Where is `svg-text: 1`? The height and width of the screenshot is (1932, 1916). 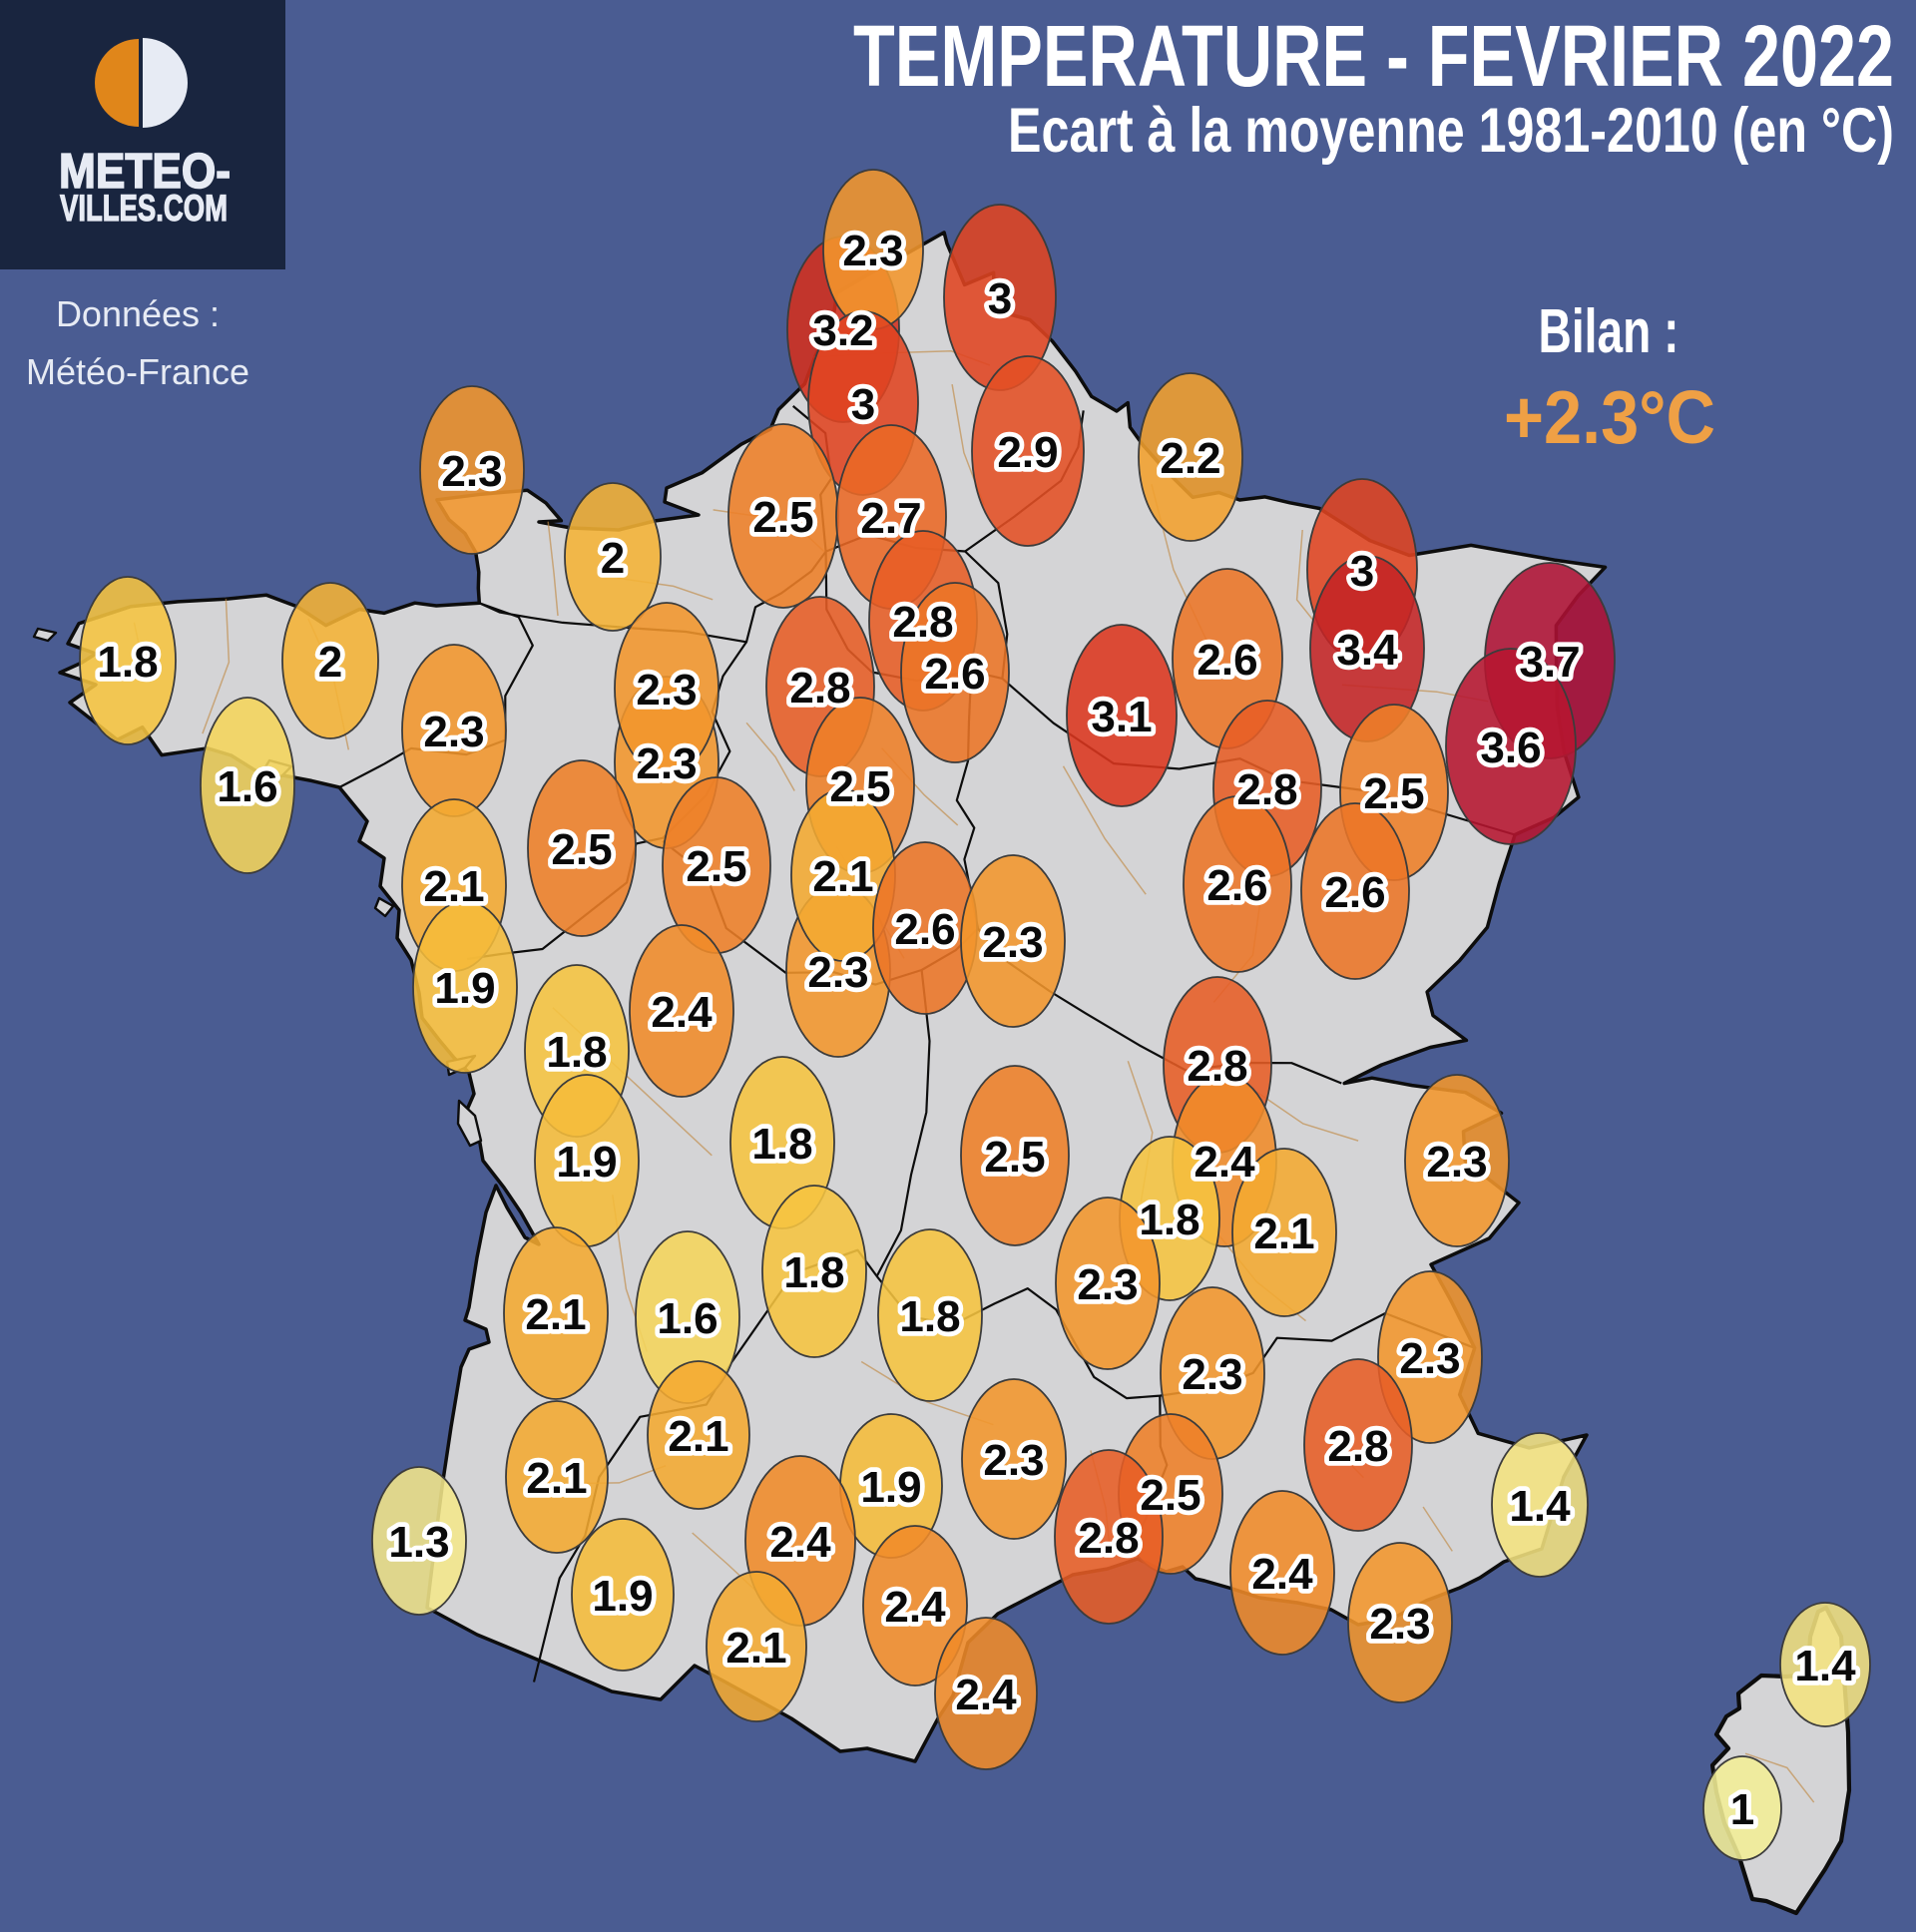
svg-text: 1 is located at coordinates (1742, 1809).